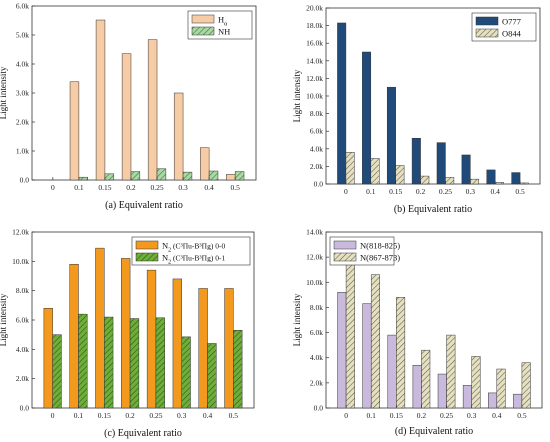  What do you see at coordinates (522, 415) in the screenshot?
I see `x-tick-label: 0.5` at bounding box center [522, 415].